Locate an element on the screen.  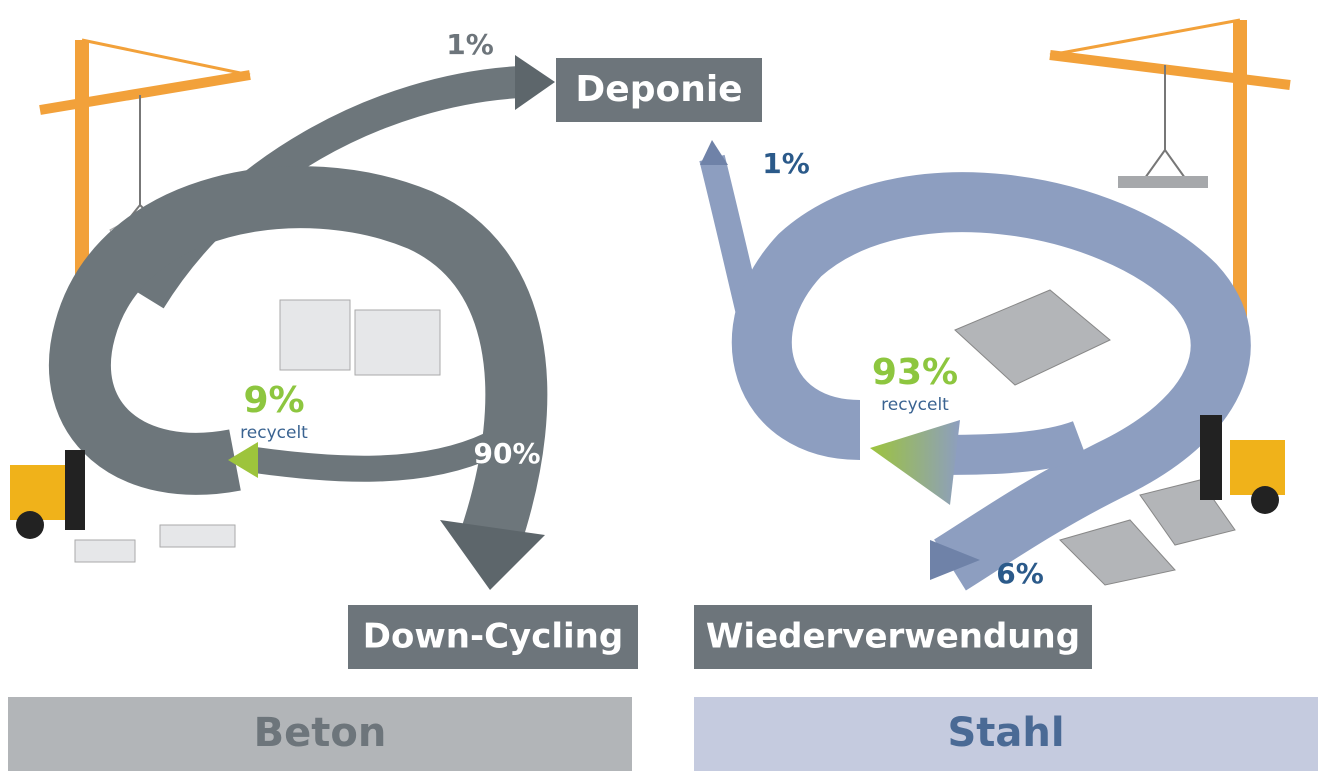
box-downcycling is located at coordinates (493, 637).